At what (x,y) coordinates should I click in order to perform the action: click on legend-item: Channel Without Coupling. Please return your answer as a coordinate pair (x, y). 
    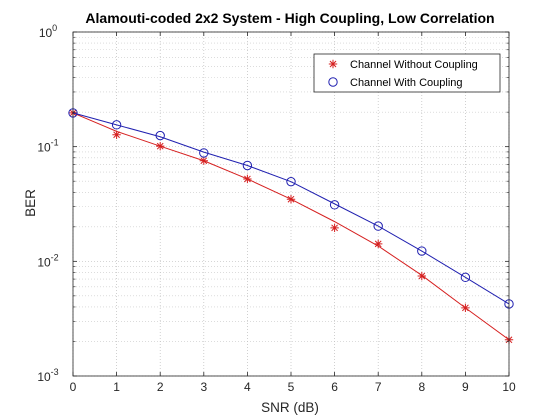
    Looking at the image, I should click on (403, 65).